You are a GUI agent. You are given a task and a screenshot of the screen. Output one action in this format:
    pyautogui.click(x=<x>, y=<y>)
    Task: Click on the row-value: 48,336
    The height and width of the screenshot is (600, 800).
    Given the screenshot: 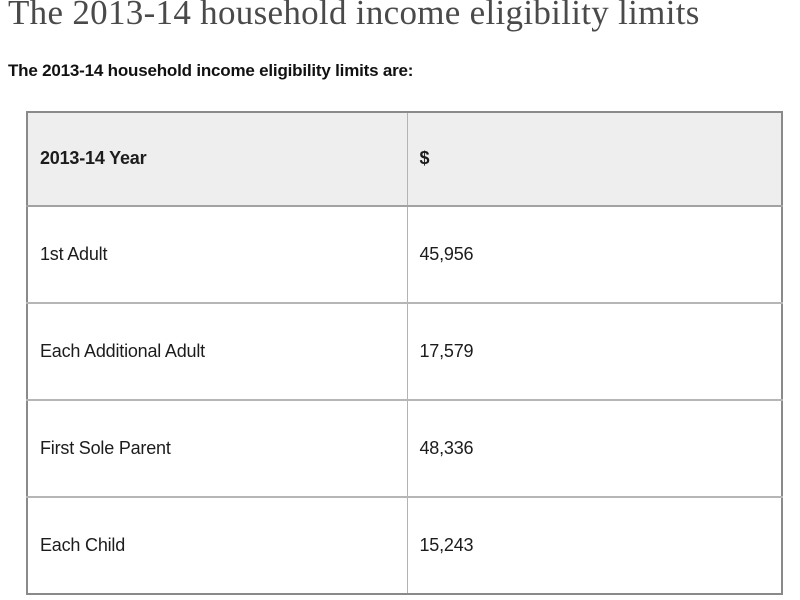 What is the action you would take?
    pyautogui.click(x=594, y=447)
    